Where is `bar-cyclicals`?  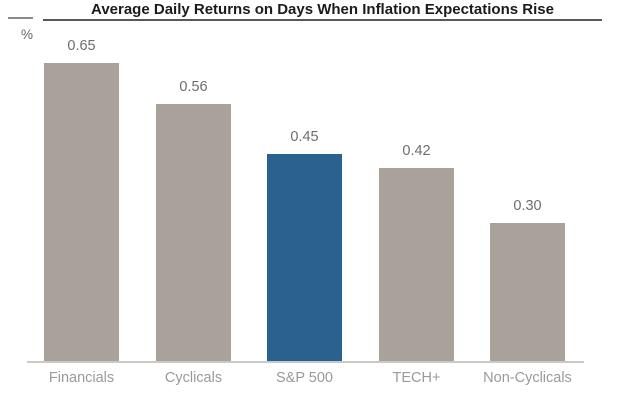 bar-cyclicals is located at coordinates (193, 232).